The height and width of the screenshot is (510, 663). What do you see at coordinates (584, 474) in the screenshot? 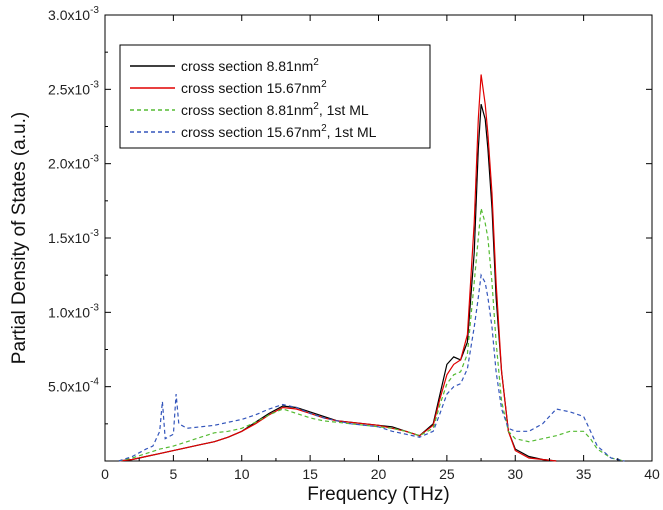
I see `x-tick-label: 35` at bounding box center [584, 474].